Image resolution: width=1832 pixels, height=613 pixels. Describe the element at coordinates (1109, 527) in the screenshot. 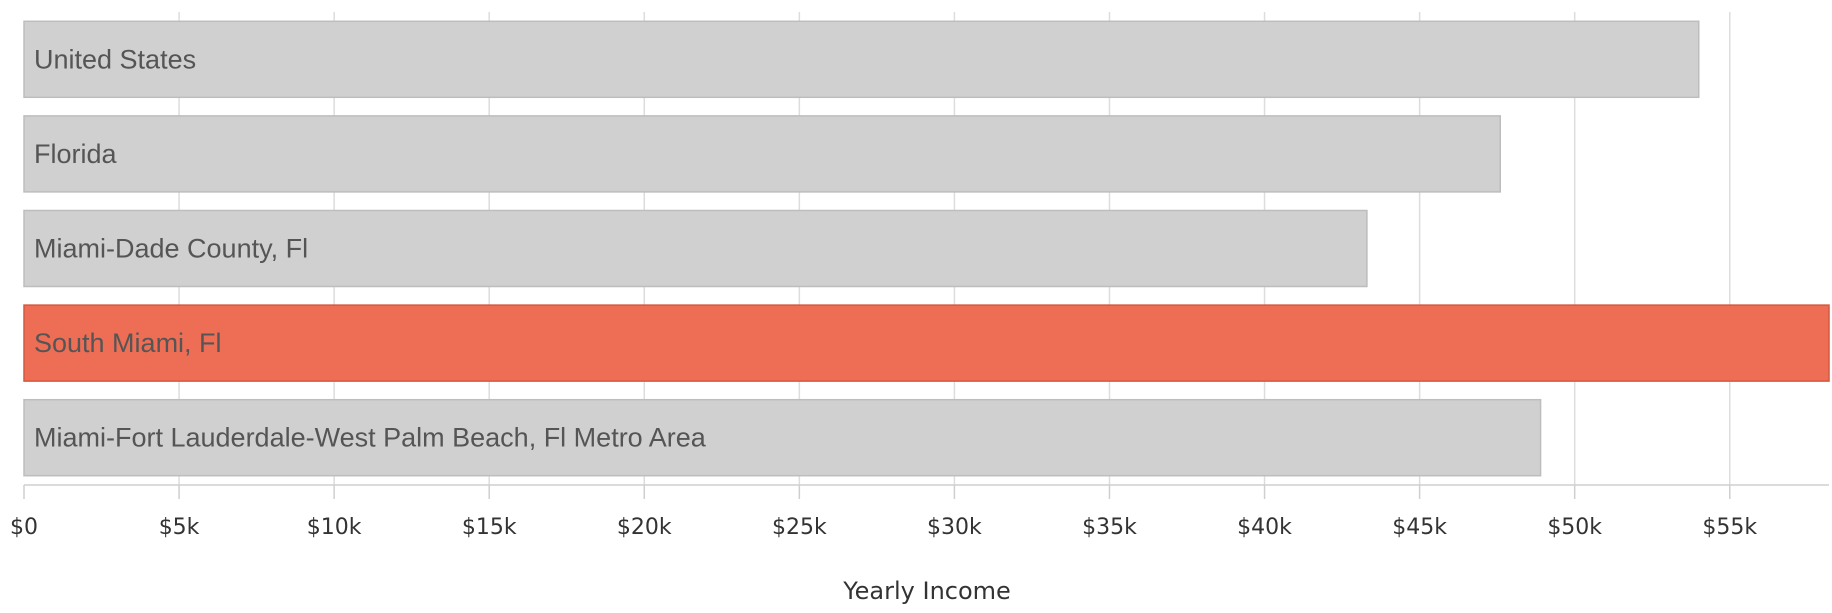

I see `x-tick-label: $35k` at that location.